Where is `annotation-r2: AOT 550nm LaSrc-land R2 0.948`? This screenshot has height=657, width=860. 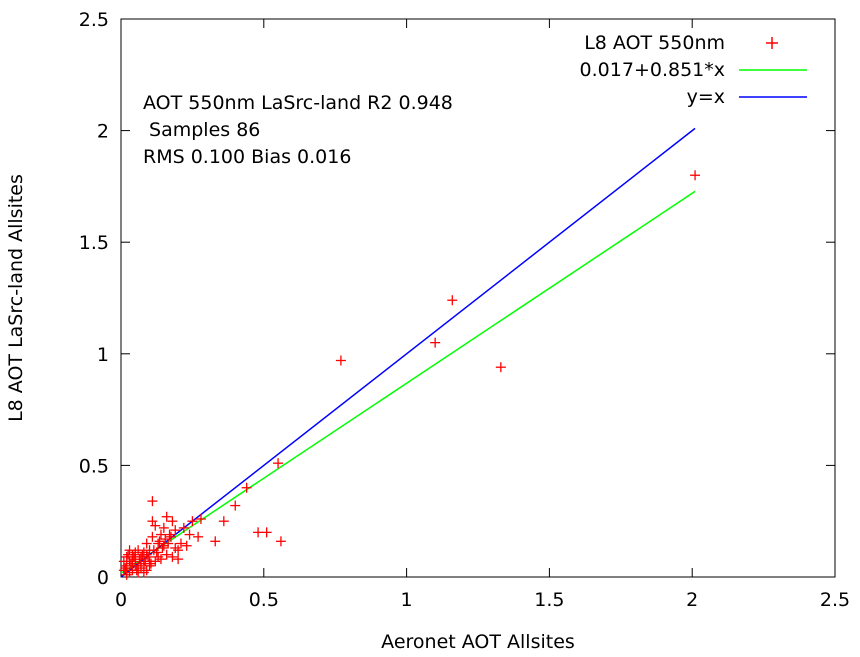 annotation-r2: AOT 550nm LaSrc-land R2 0.948 is located at coordinates (298, 103).